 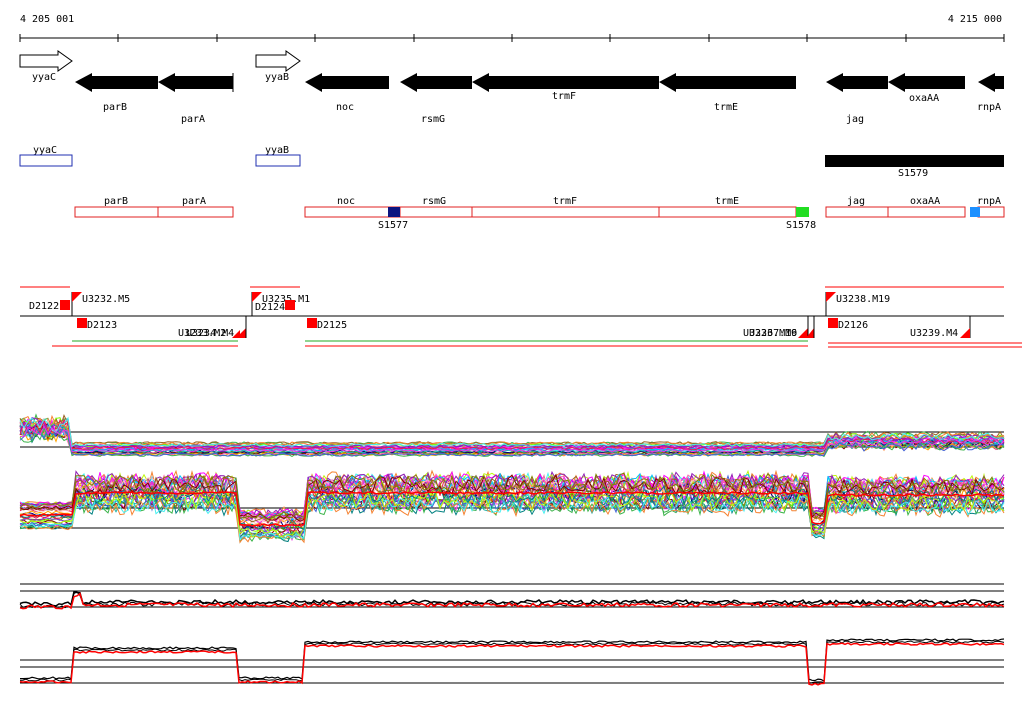 What do you see at coordinates (926, 82) in the screenshot?
I see `gene-oxaAA-arrow` at bounding box center [926, 82].